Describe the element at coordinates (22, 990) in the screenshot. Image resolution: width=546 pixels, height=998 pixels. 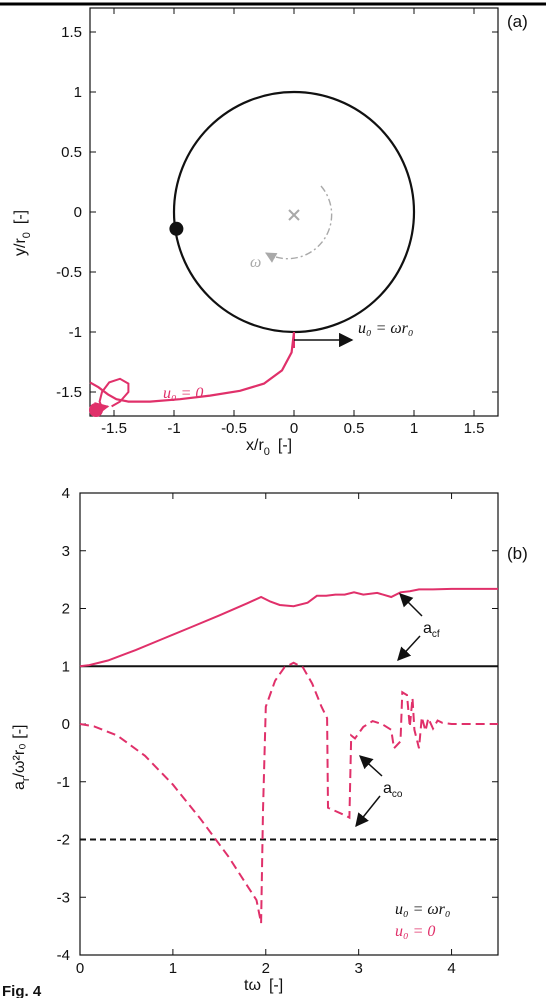
I see `figure-caption: Fig. 4` at that location.